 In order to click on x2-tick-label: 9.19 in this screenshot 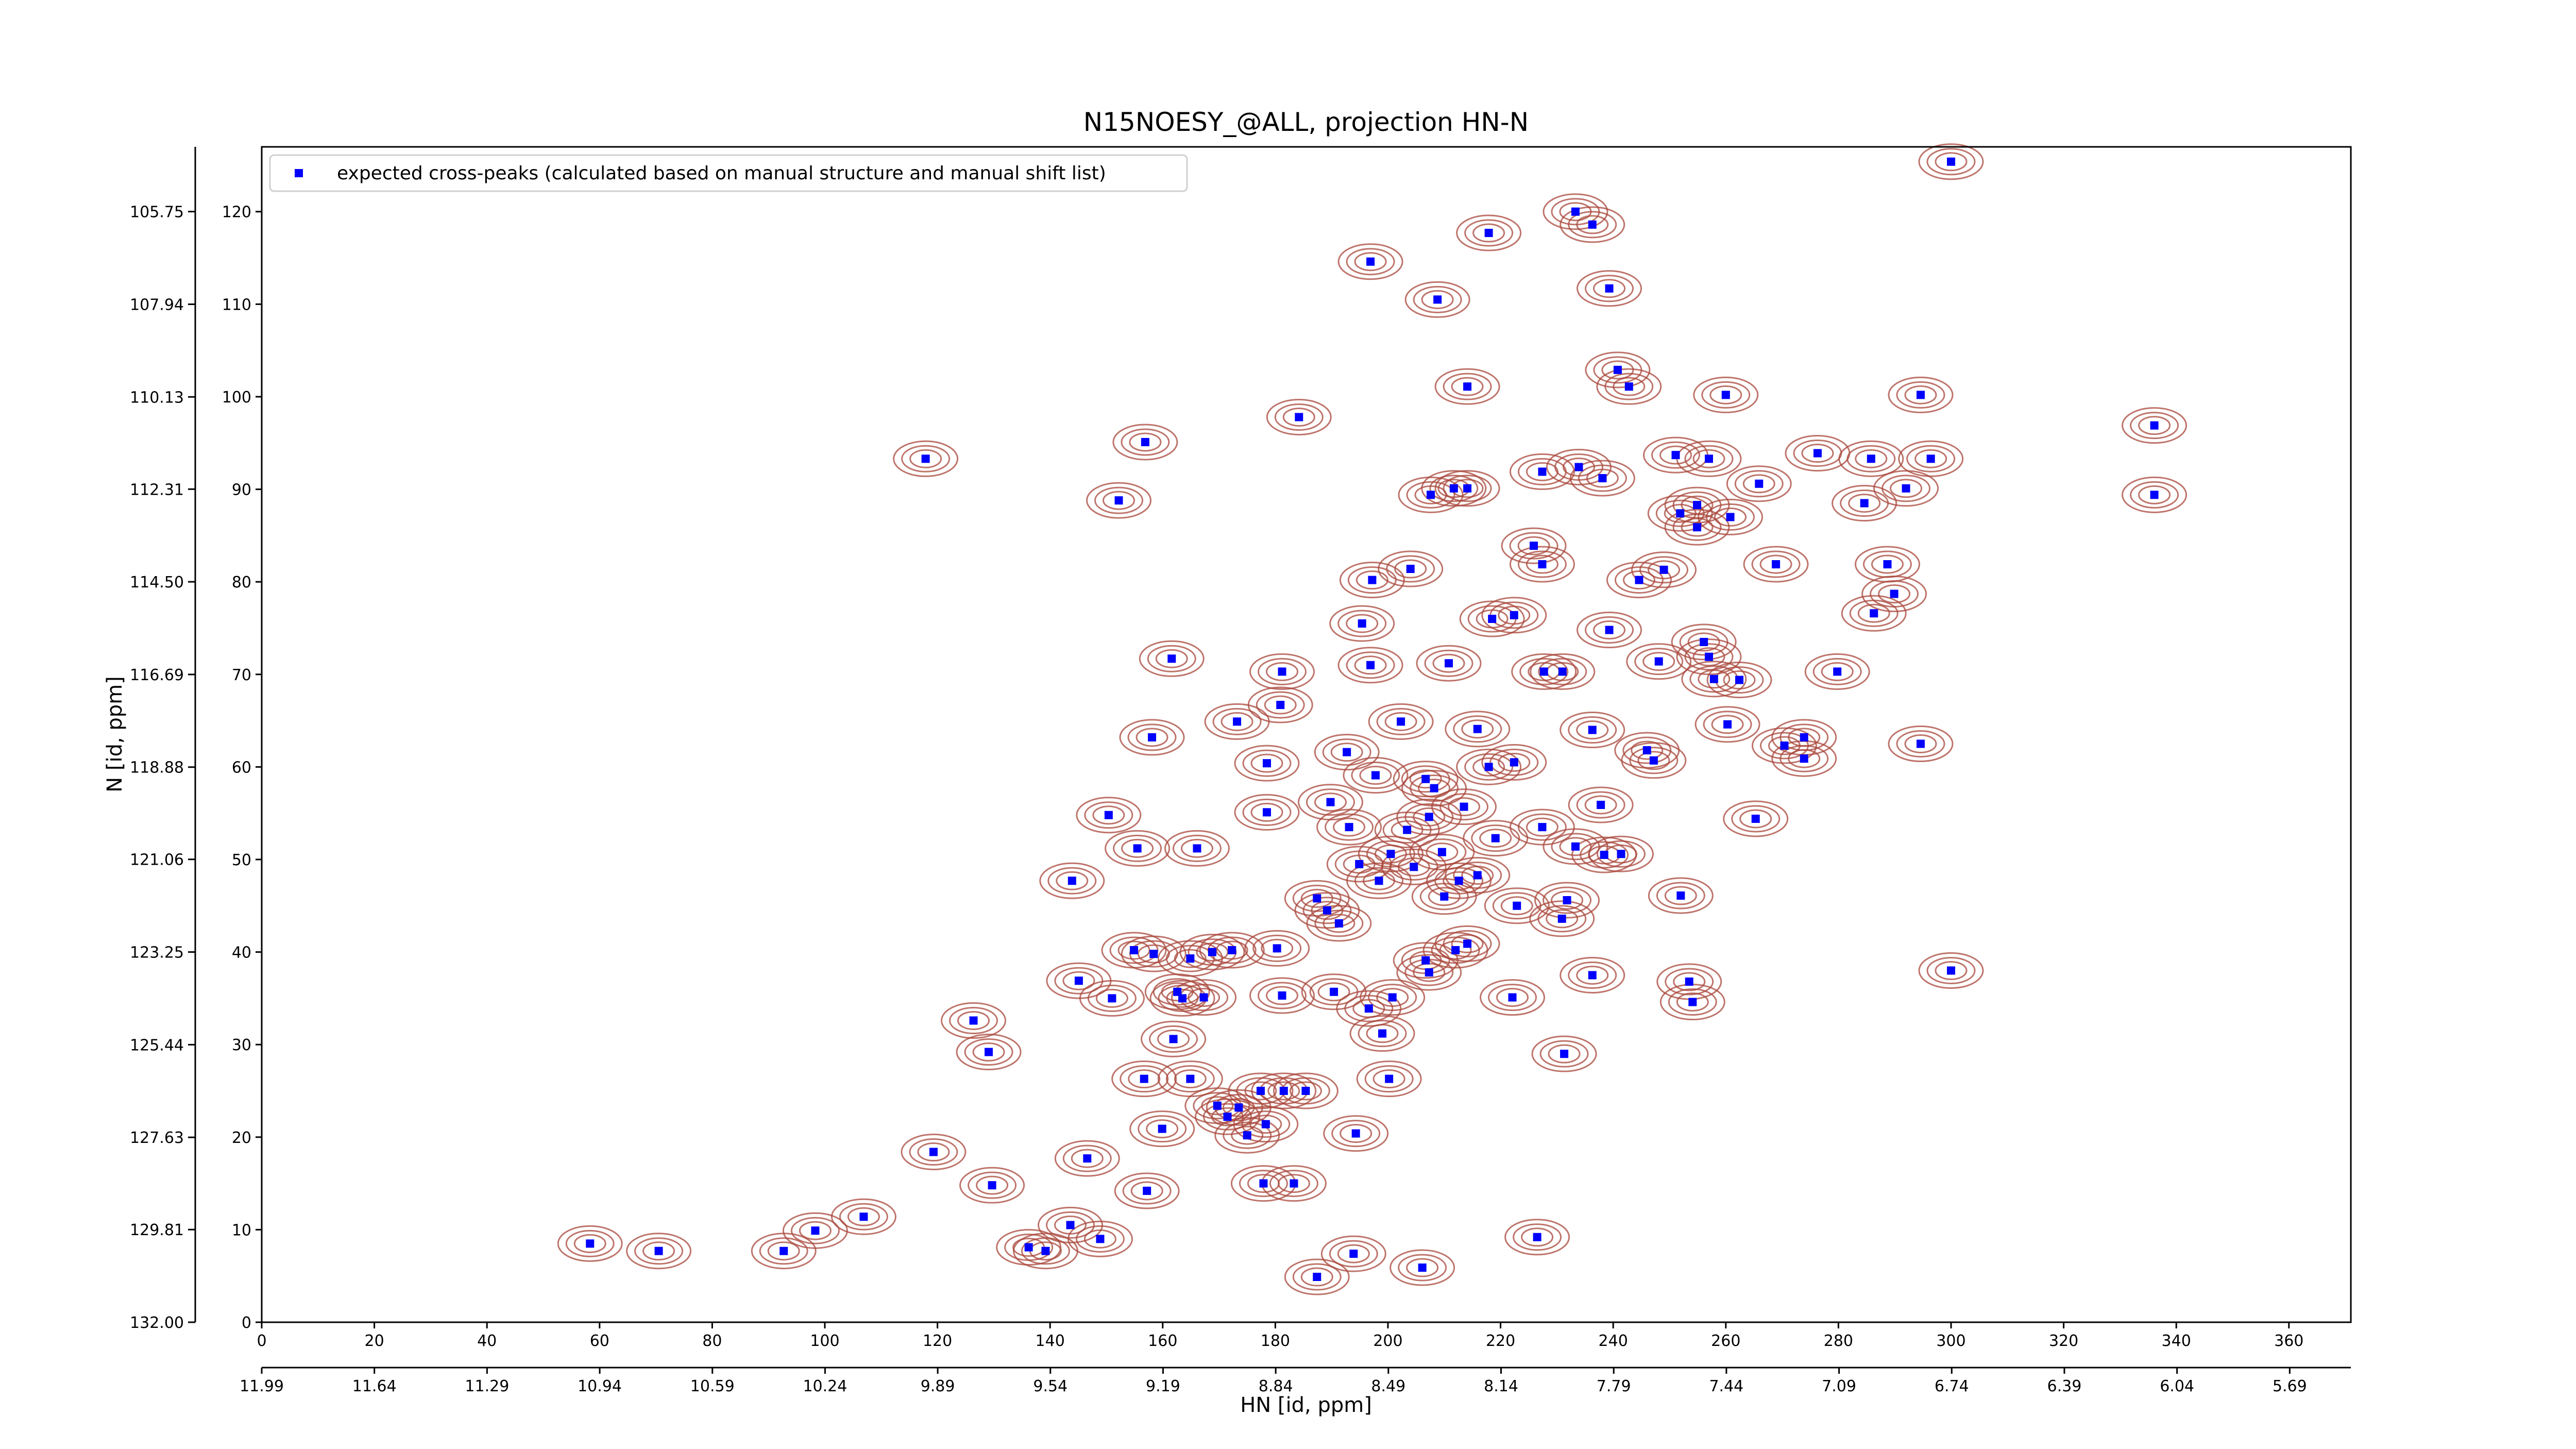, I will do `click(1163, 1386)`.